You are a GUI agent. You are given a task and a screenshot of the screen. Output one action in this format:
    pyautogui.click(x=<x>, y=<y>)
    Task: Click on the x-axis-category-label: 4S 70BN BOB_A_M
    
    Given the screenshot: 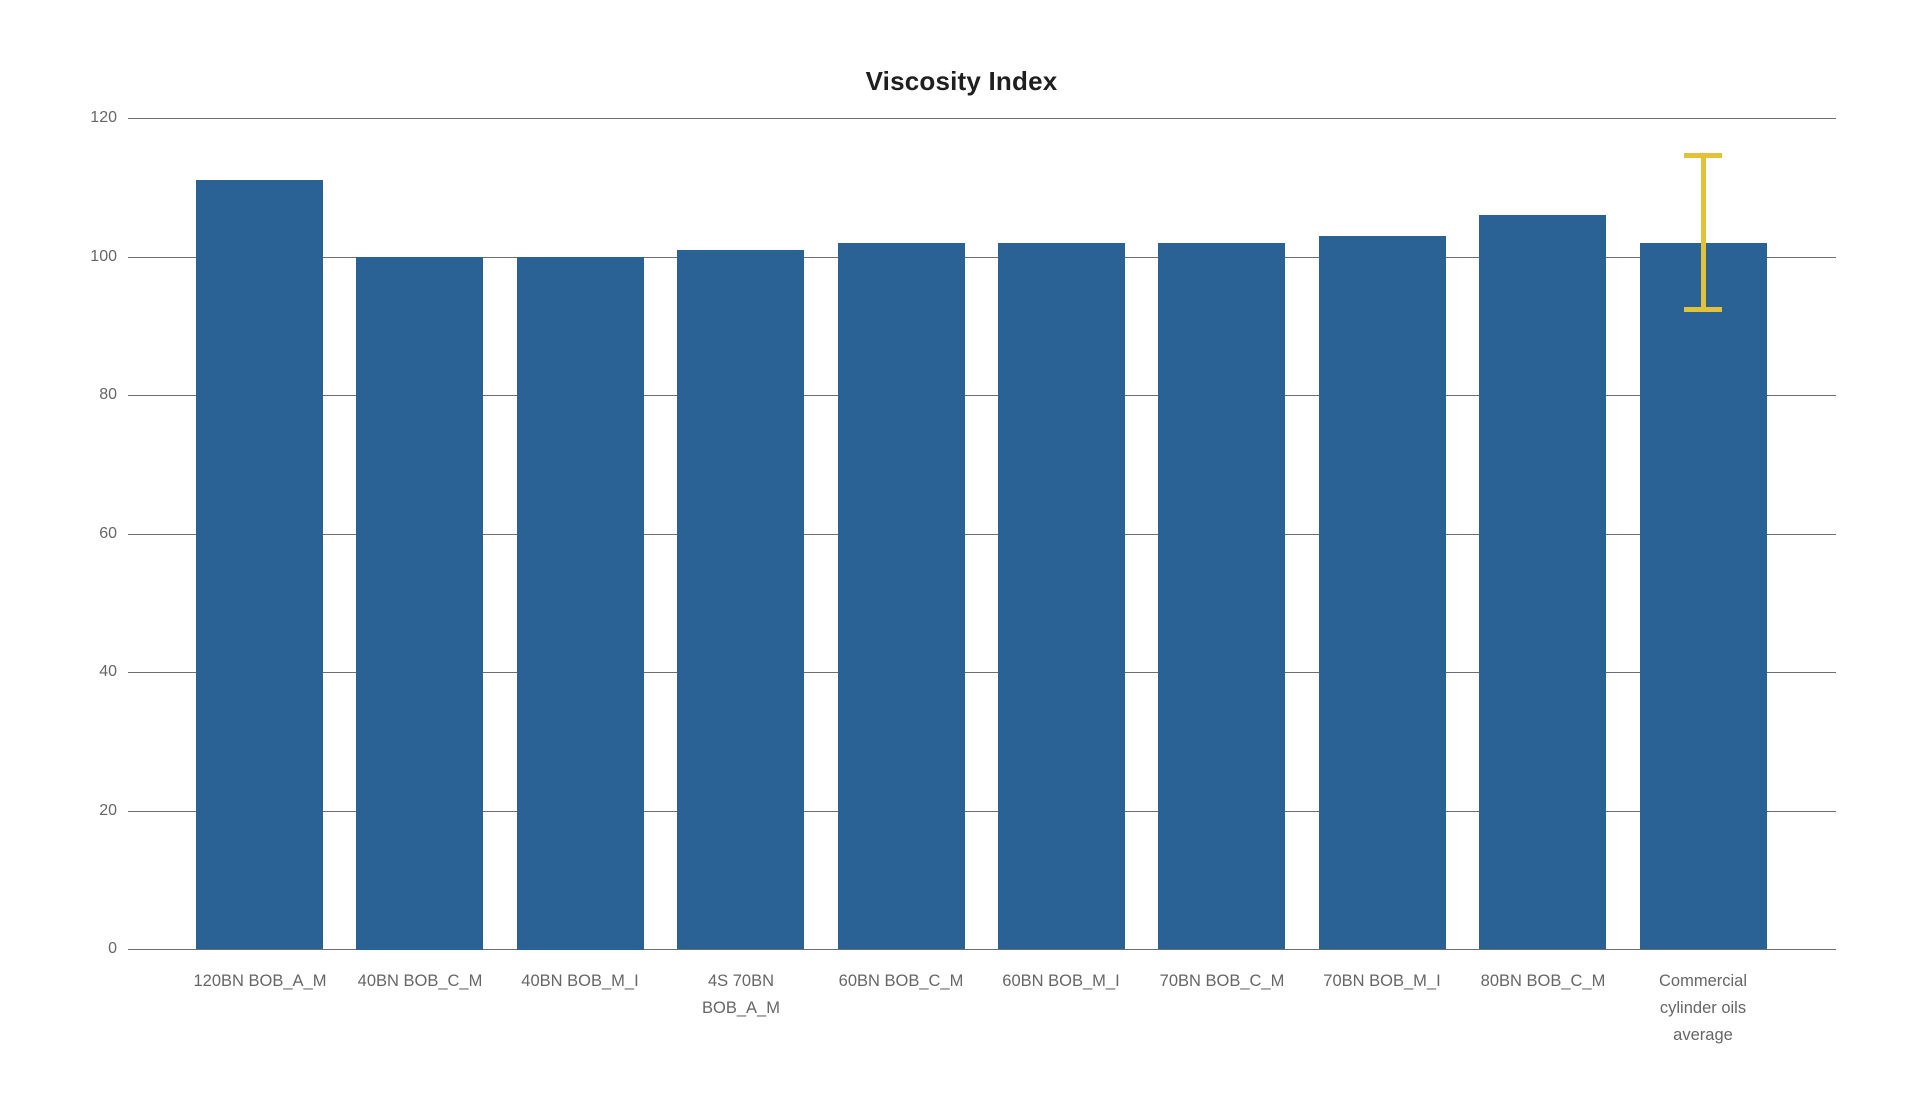 What is the action you would take?
    pyautogui.click(x=741, y=994)
    